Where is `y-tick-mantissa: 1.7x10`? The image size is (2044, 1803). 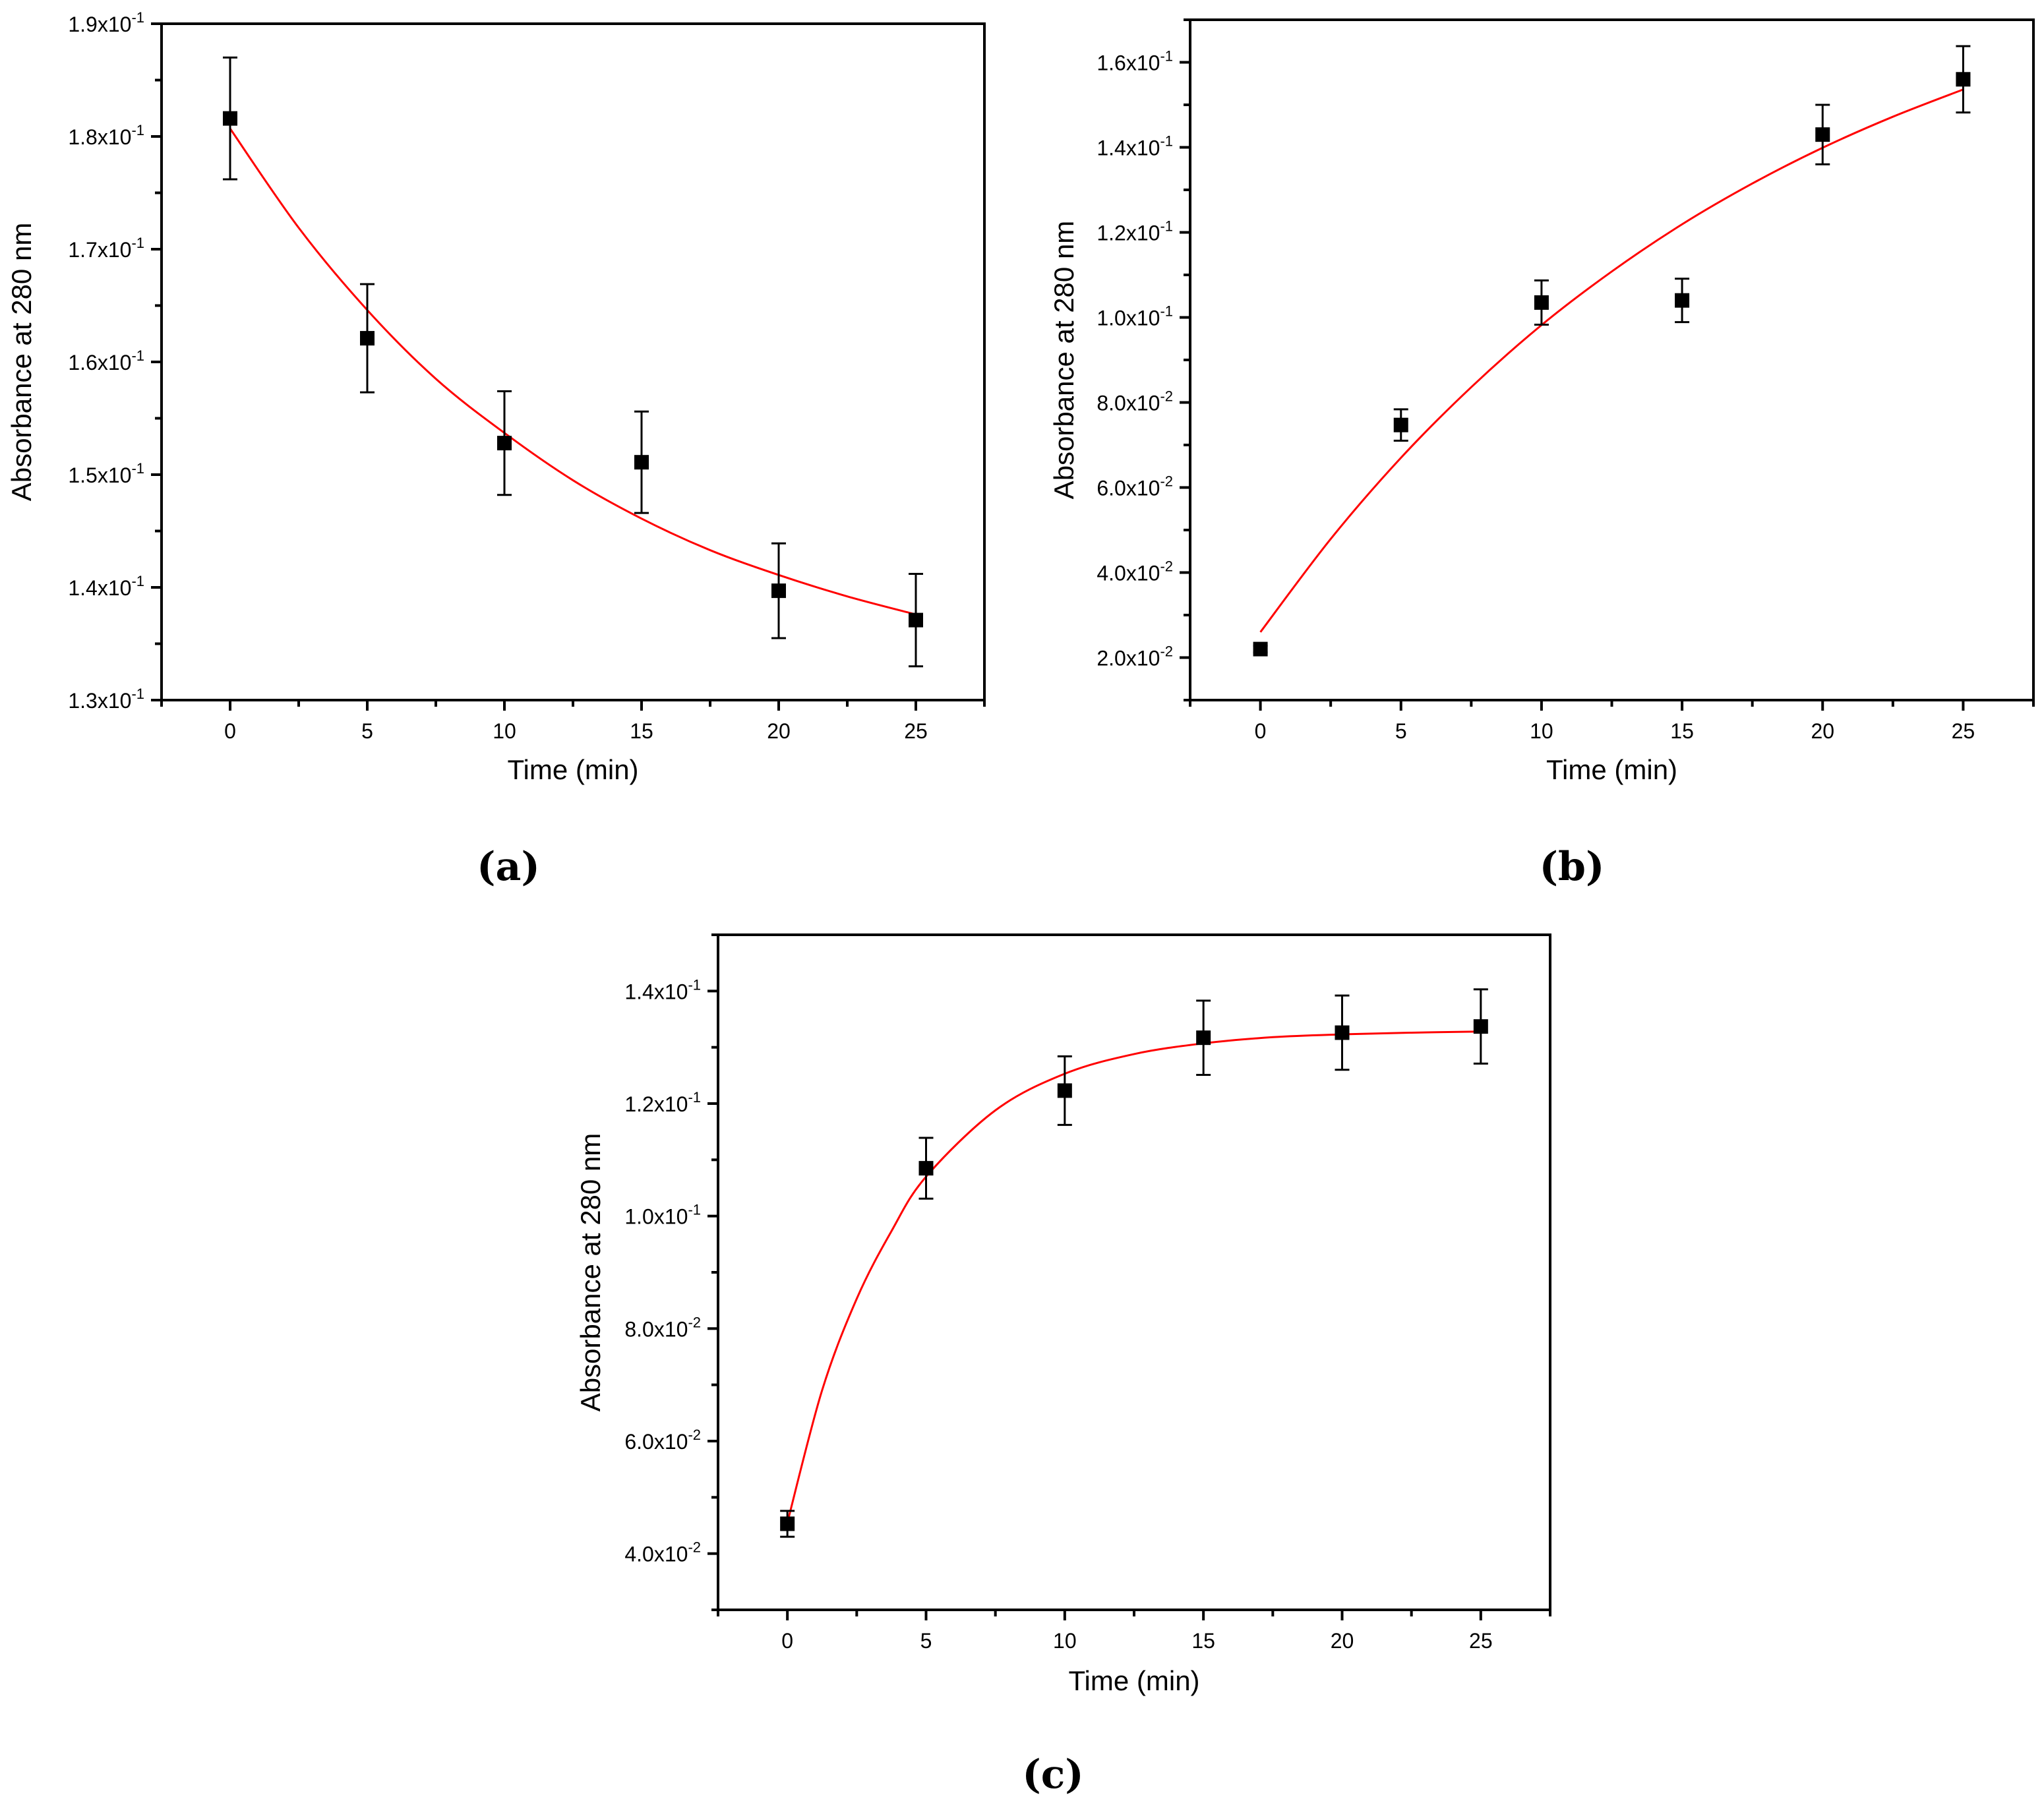
y-tick-mantissa: 1.7x10 is located at coordinates (99, 250).